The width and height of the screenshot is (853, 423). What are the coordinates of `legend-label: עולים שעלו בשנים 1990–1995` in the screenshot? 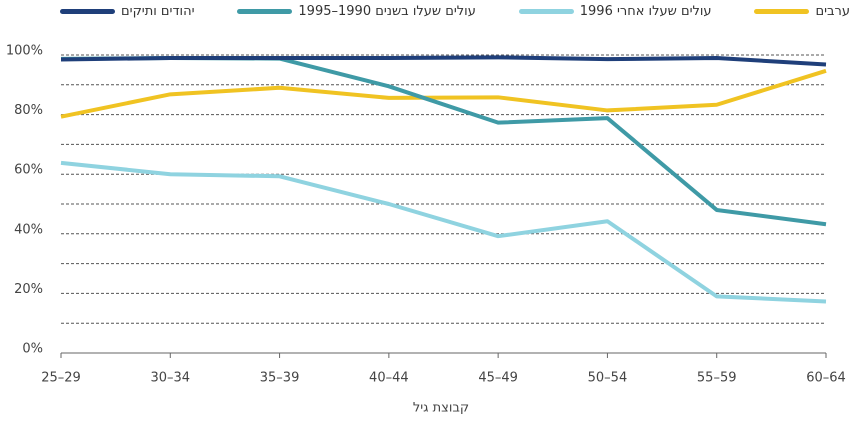 It's located at (387, 11).